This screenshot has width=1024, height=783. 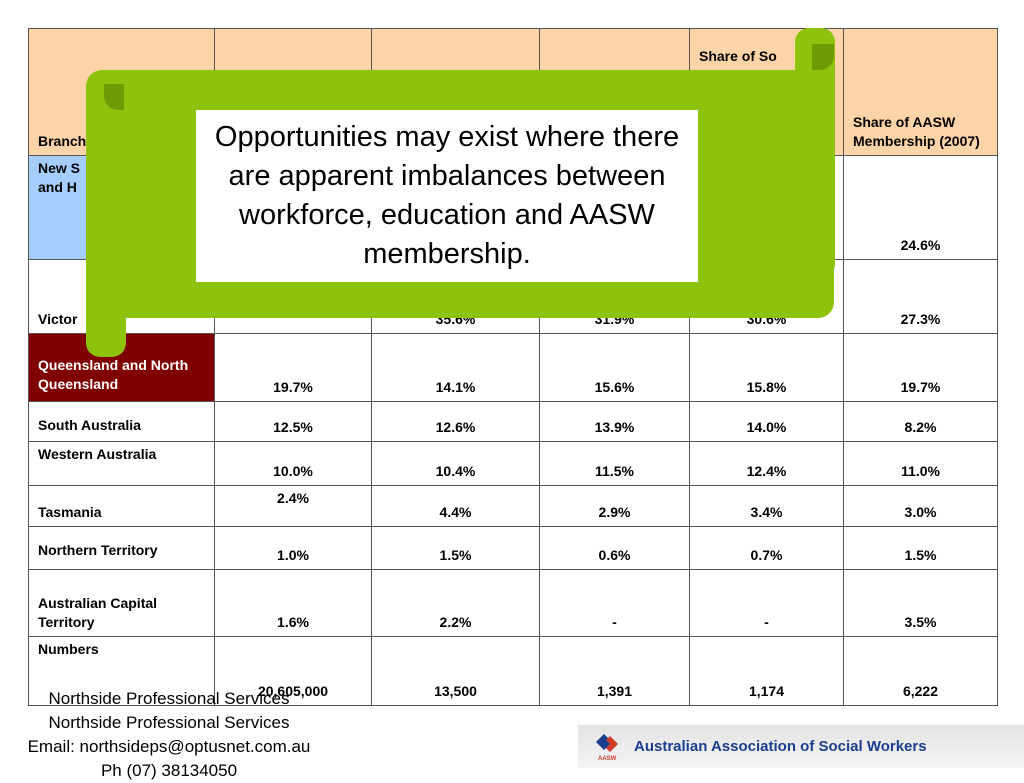 I want to click on row-branch-tasmania: Tasmania, so click(x=121, y=506).